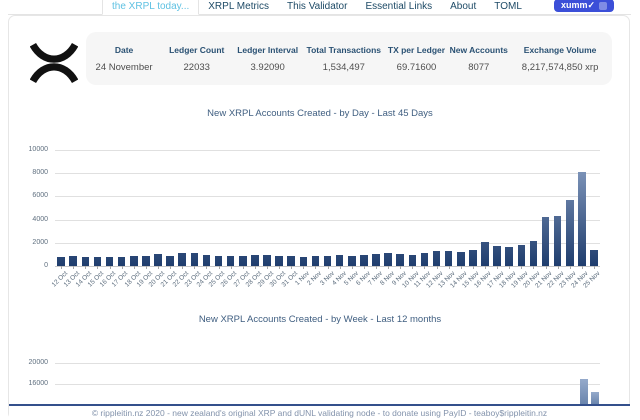  What do you see at coordinates (97, 261) in the screenshot?
I see `bar-15-oct` at bounding box center [97, 261].